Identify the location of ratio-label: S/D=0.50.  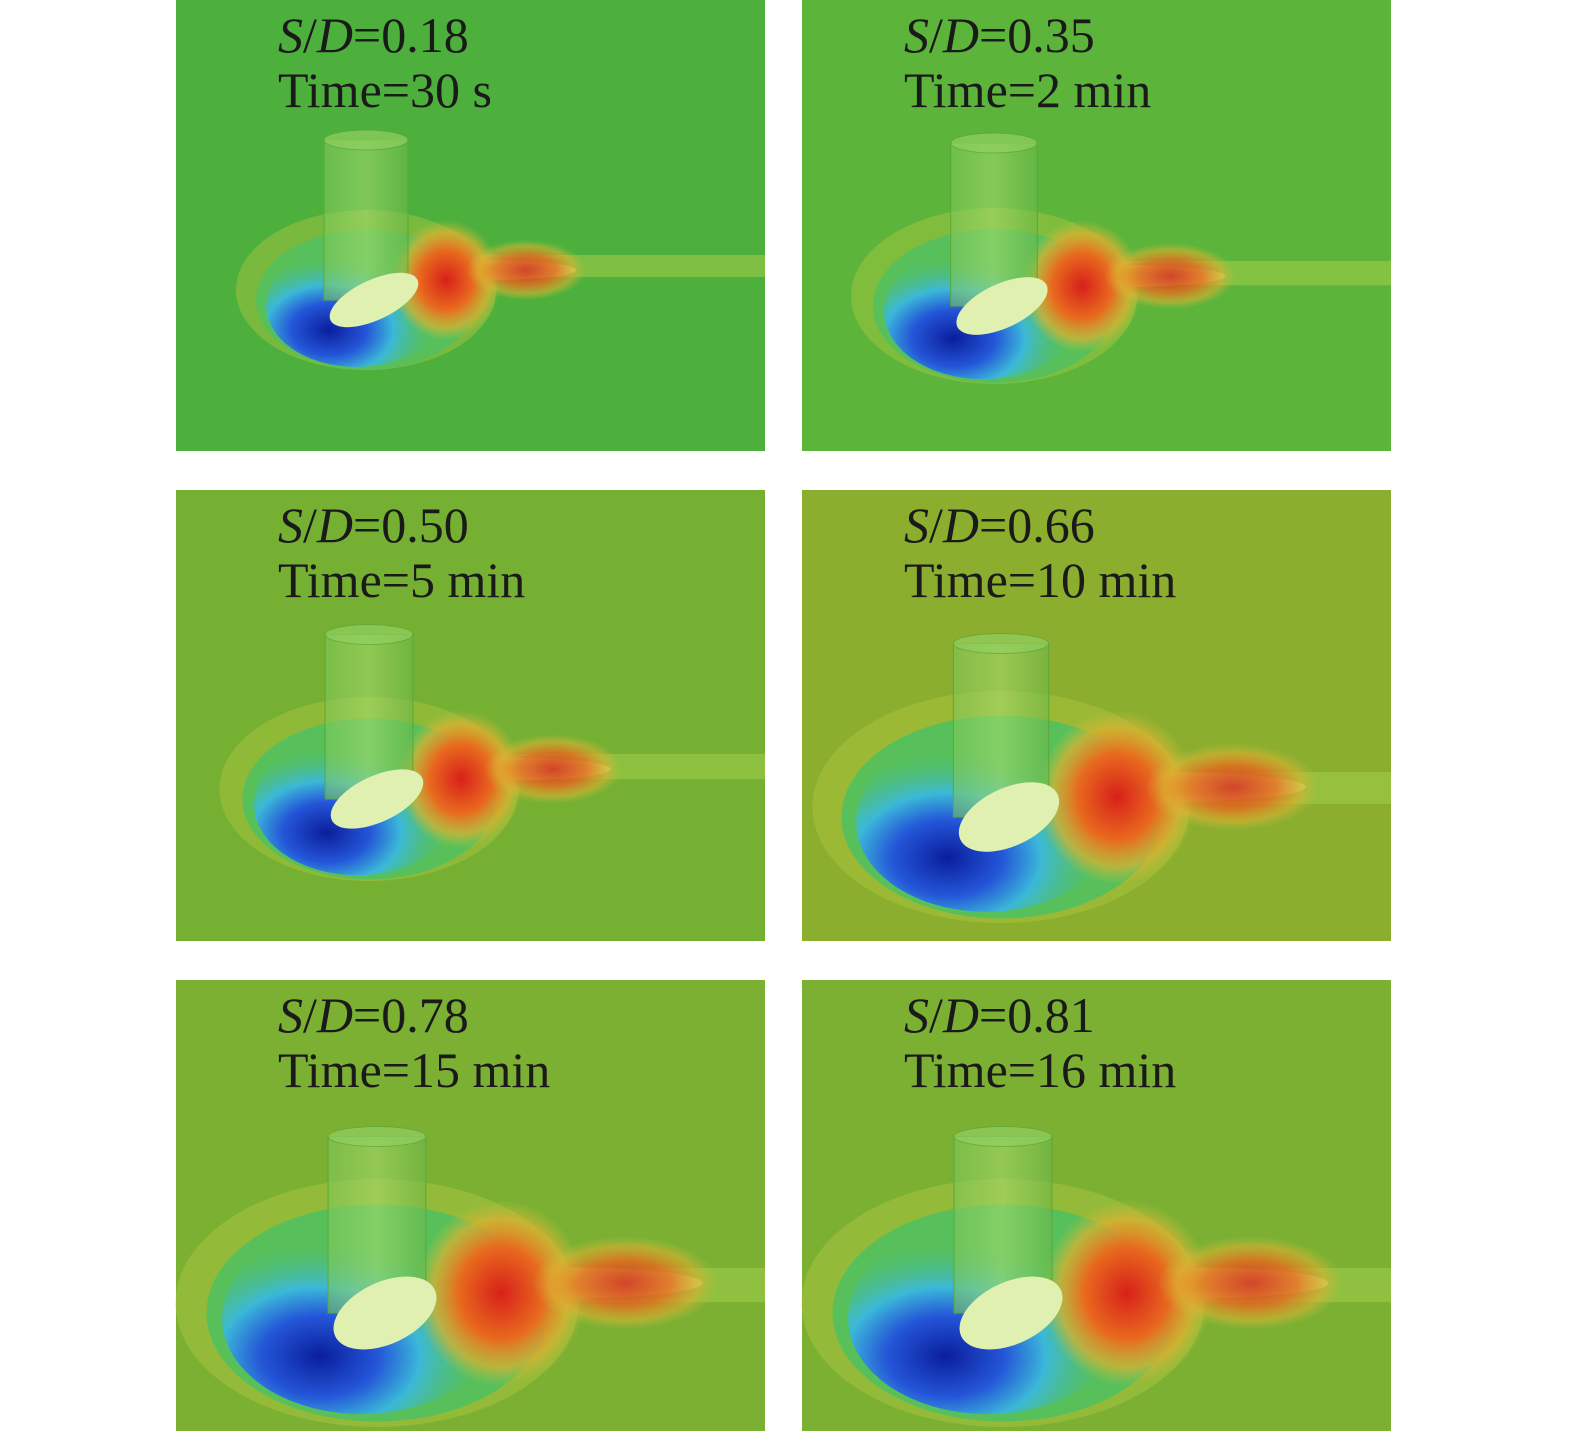
(373, 525).